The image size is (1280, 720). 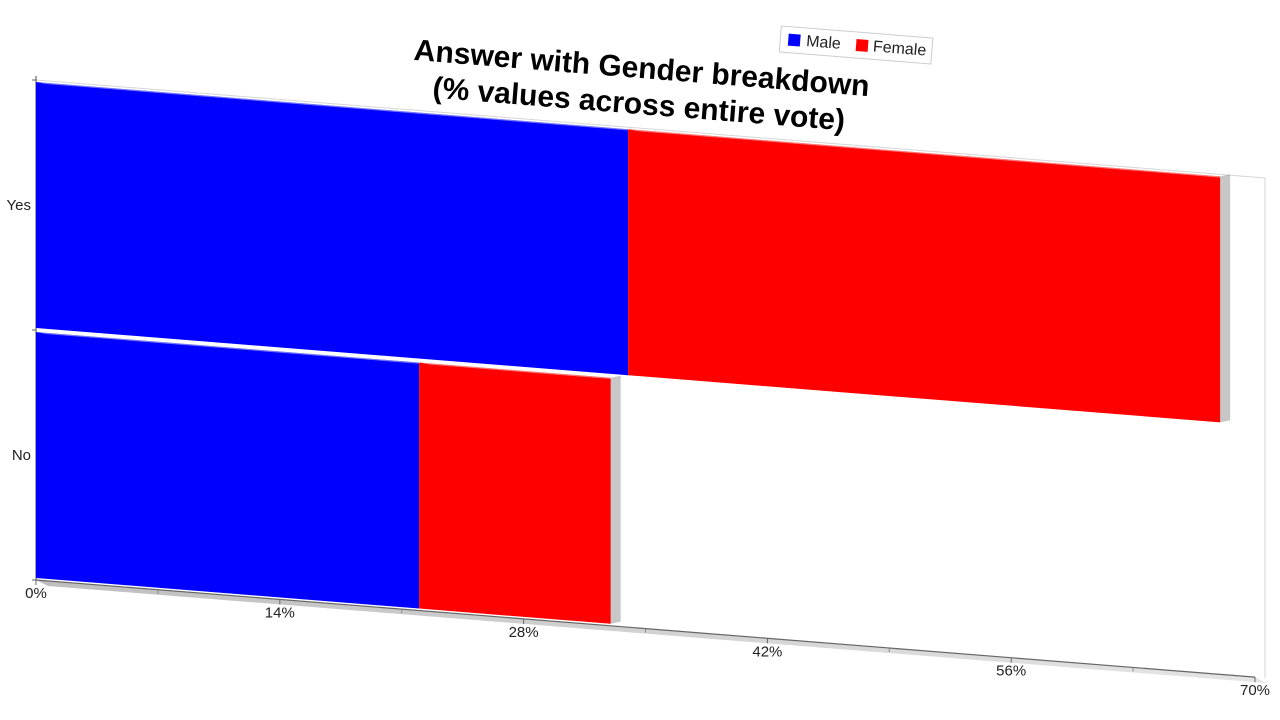 What do you see at coordinates (280, 612) in the screenshot?
I see `x-tick-label: 14%` at bounding box center [280, 612].